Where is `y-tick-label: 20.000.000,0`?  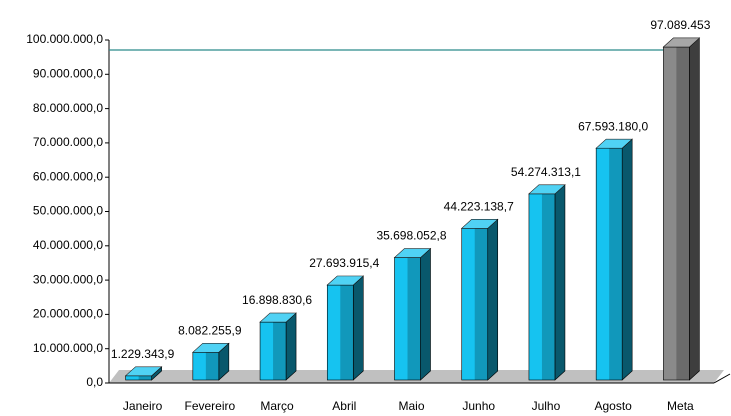
y-tick-label: 20.000.000,0 is located at coordinates (68, 314).